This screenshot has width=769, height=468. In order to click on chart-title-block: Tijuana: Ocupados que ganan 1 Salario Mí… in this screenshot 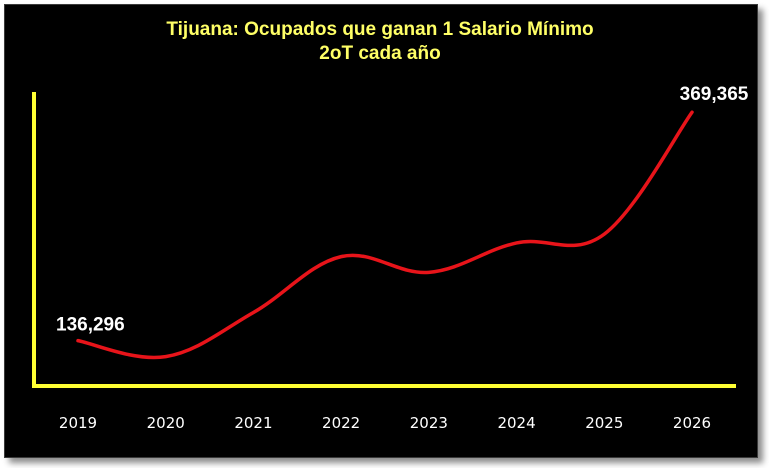, I will do `click(380, 42)`.